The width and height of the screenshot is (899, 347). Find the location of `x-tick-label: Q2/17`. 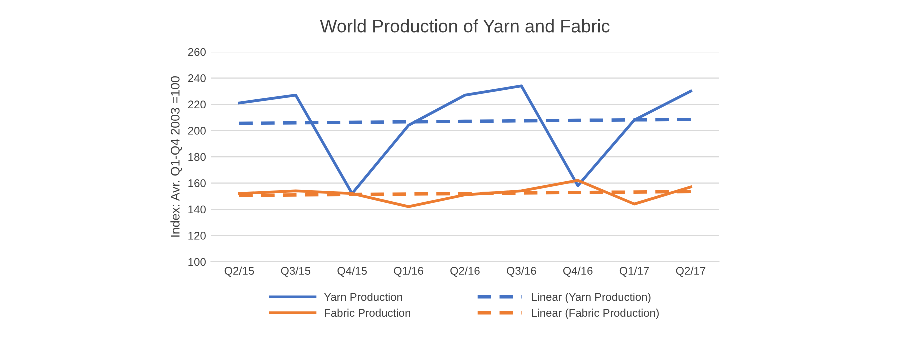

x-tick-label: Q2/17 is located at coordinates (691, 271).